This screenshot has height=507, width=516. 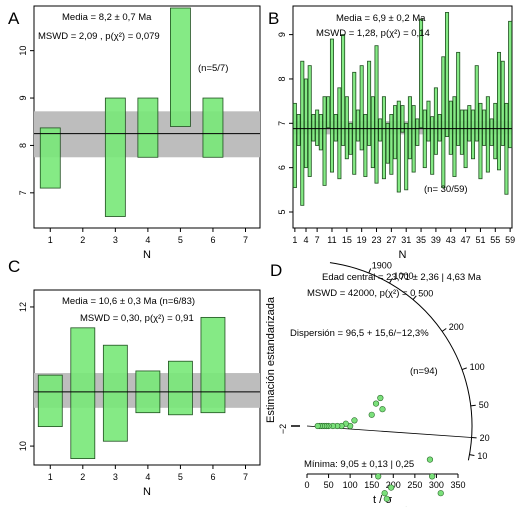 What do you see at coordinates (180, 477) in the screenshot?
I see `x-tick-label-C: 5` at bounding box center [180, 477].